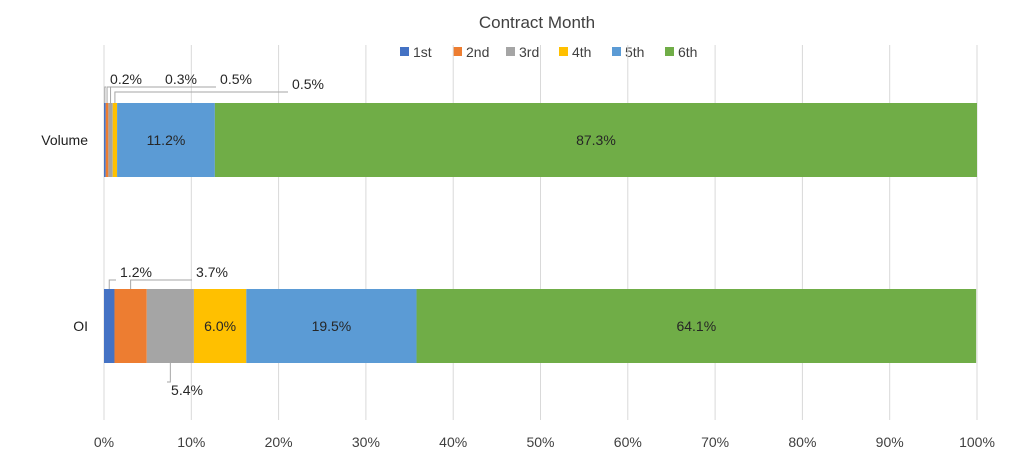 The height and width of the screenshot is (467, 1024). Describe the element at coordinates (191, 442) in the screenshot. I see `x-tick-label: 10%` at that location.